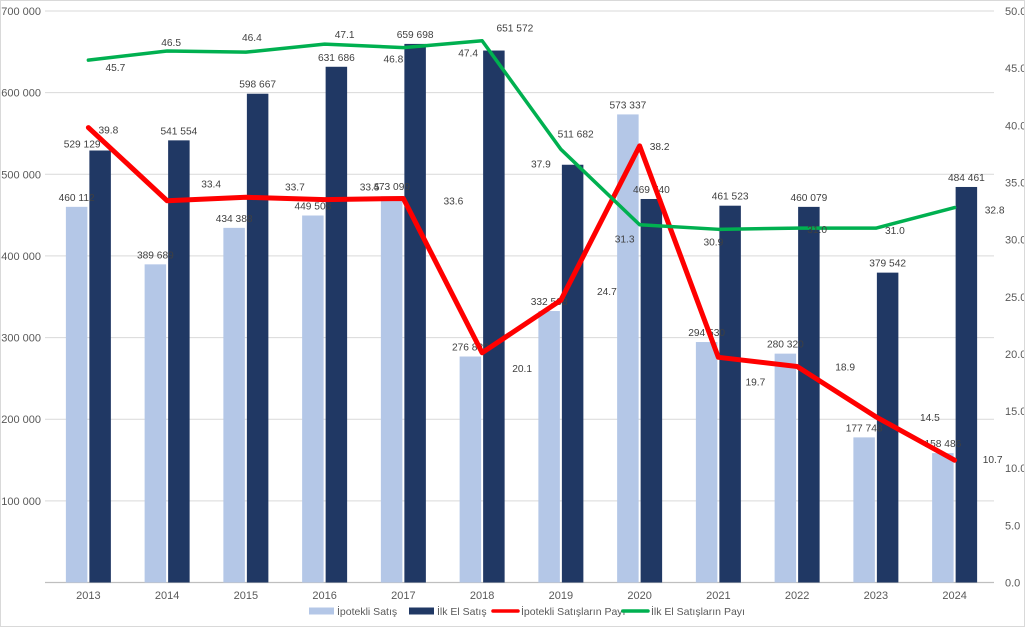 This screenshot has width=1025, height=627. I want to click on right-axis-tick-label: 35.0, so click(1015, 183).